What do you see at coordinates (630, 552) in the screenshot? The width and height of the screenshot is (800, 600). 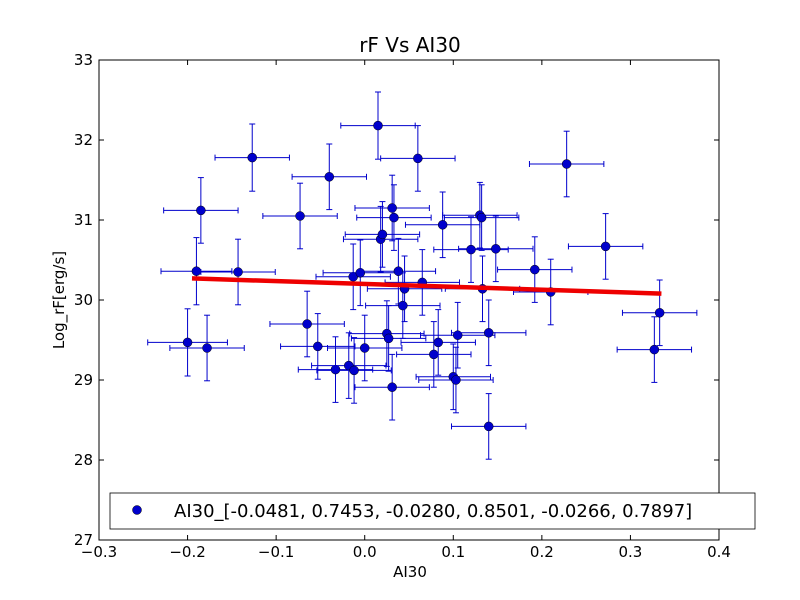 I see `x-tick-label: 0.3` at bounding box center [630, 552].